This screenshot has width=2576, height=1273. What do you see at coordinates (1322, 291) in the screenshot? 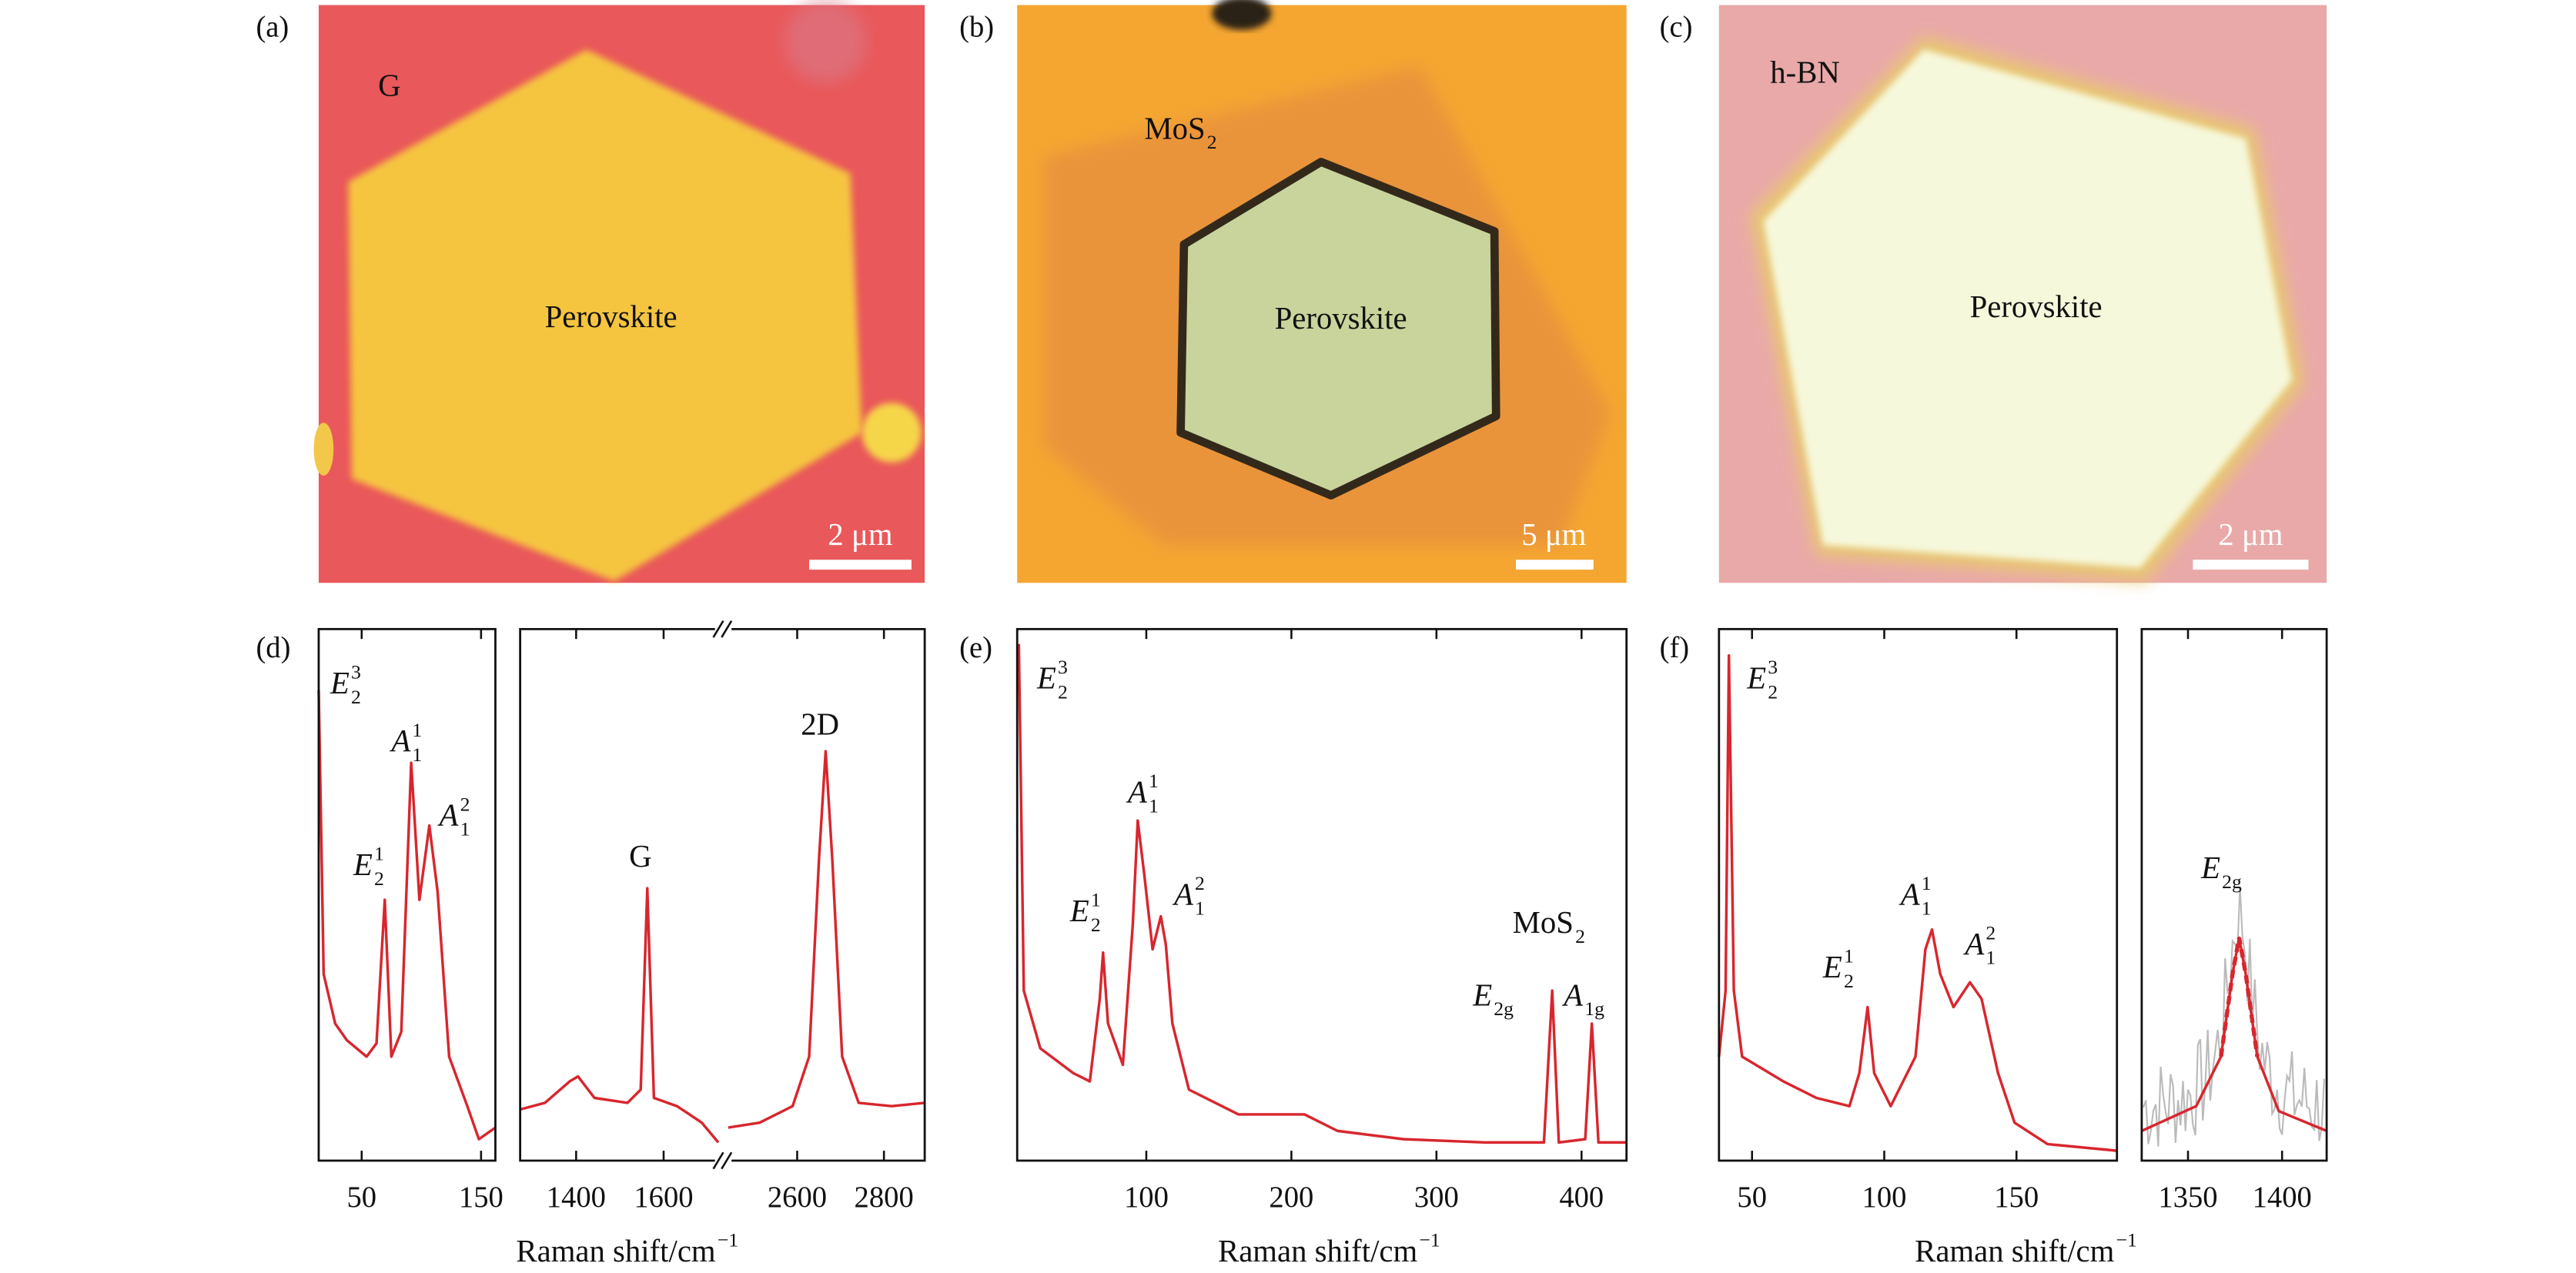
I see `micrograph-b` at bounding box center [1322, 291].